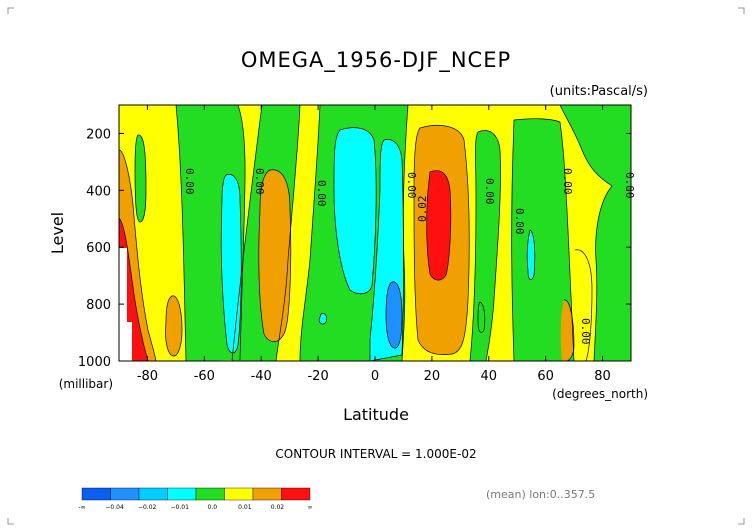 This screenshot has height=532, width=752. Describe the element at coordinates (741, 10) in the screenshot. I see `corner-mark-tr` at that location.